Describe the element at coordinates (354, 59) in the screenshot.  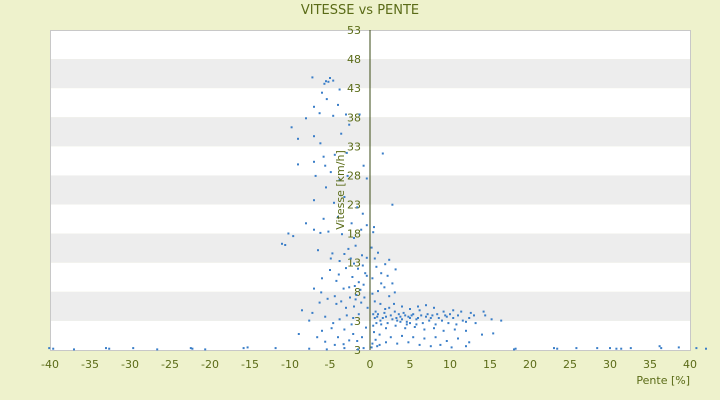
I see `y-tick-label: 48` at that location.